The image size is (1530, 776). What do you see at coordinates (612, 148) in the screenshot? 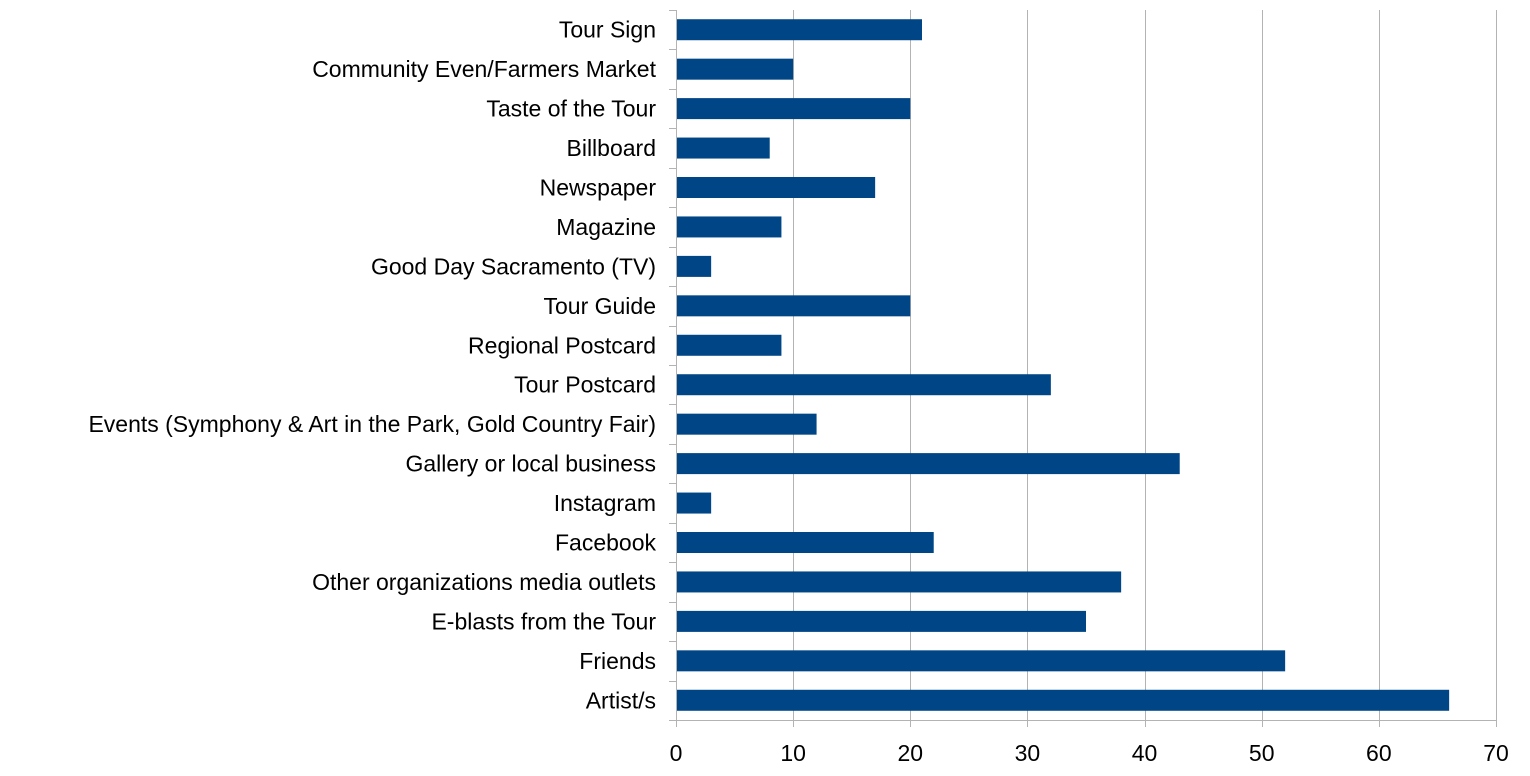
I see `category-label: Billboard` at bounding box center [612, 148].